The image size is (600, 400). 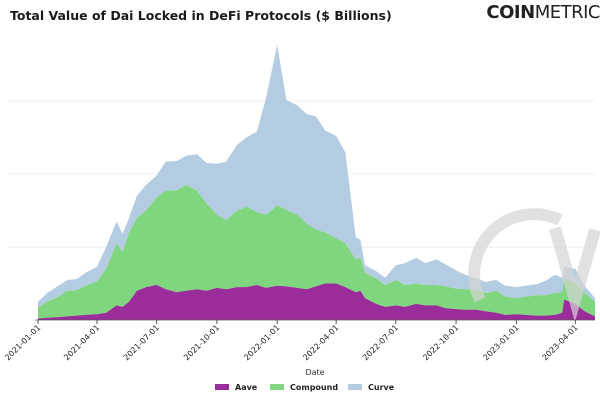 What do you see at coordinates (141, 342) in the screenshot?
I see `x-tick-label: 2021-07-01` at bounding box center [141, 342].